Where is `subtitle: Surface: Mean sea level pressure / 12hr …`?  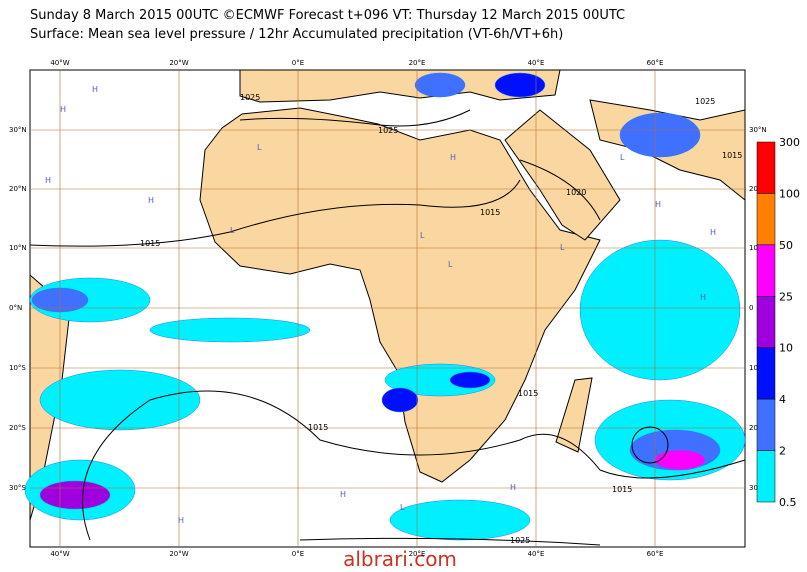
subtitle: Surface: Mean sea level pressure / 12hr … is located at coordinates (296, 34).